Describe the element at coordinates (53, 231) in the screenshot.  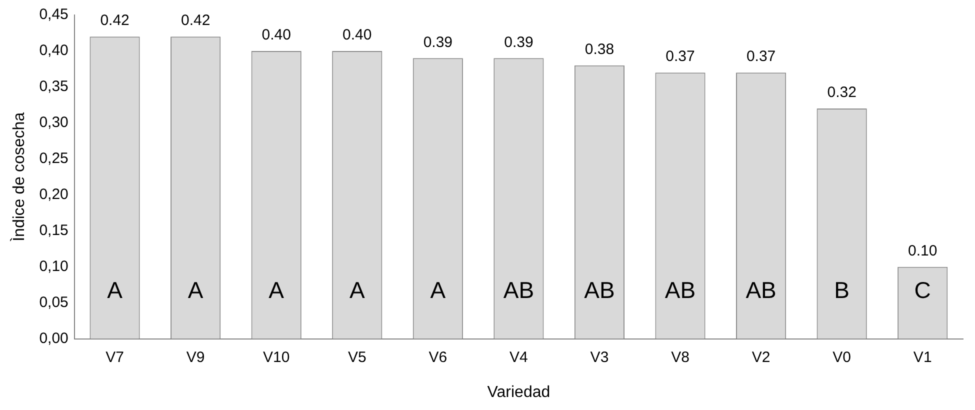
I see `y-tick-label: 0,15` at that location.